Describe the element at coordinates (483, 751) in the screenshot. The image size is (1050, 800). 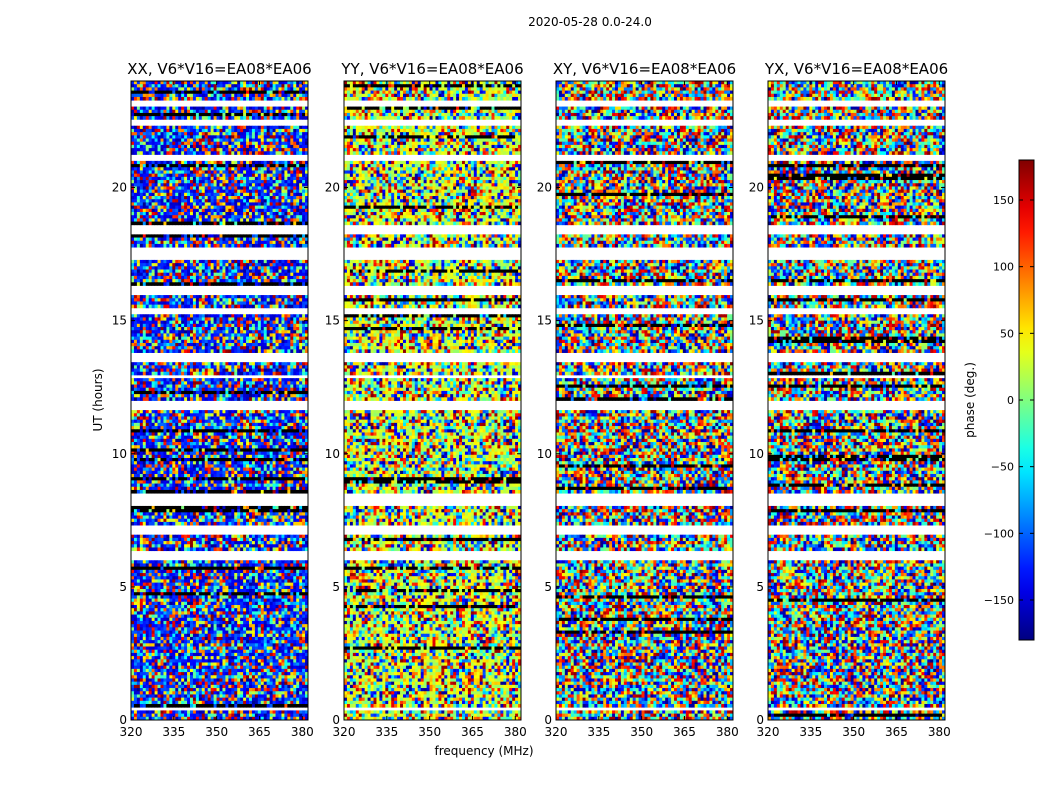
I see `x-axis-label: frequency (MHz)` at that location.